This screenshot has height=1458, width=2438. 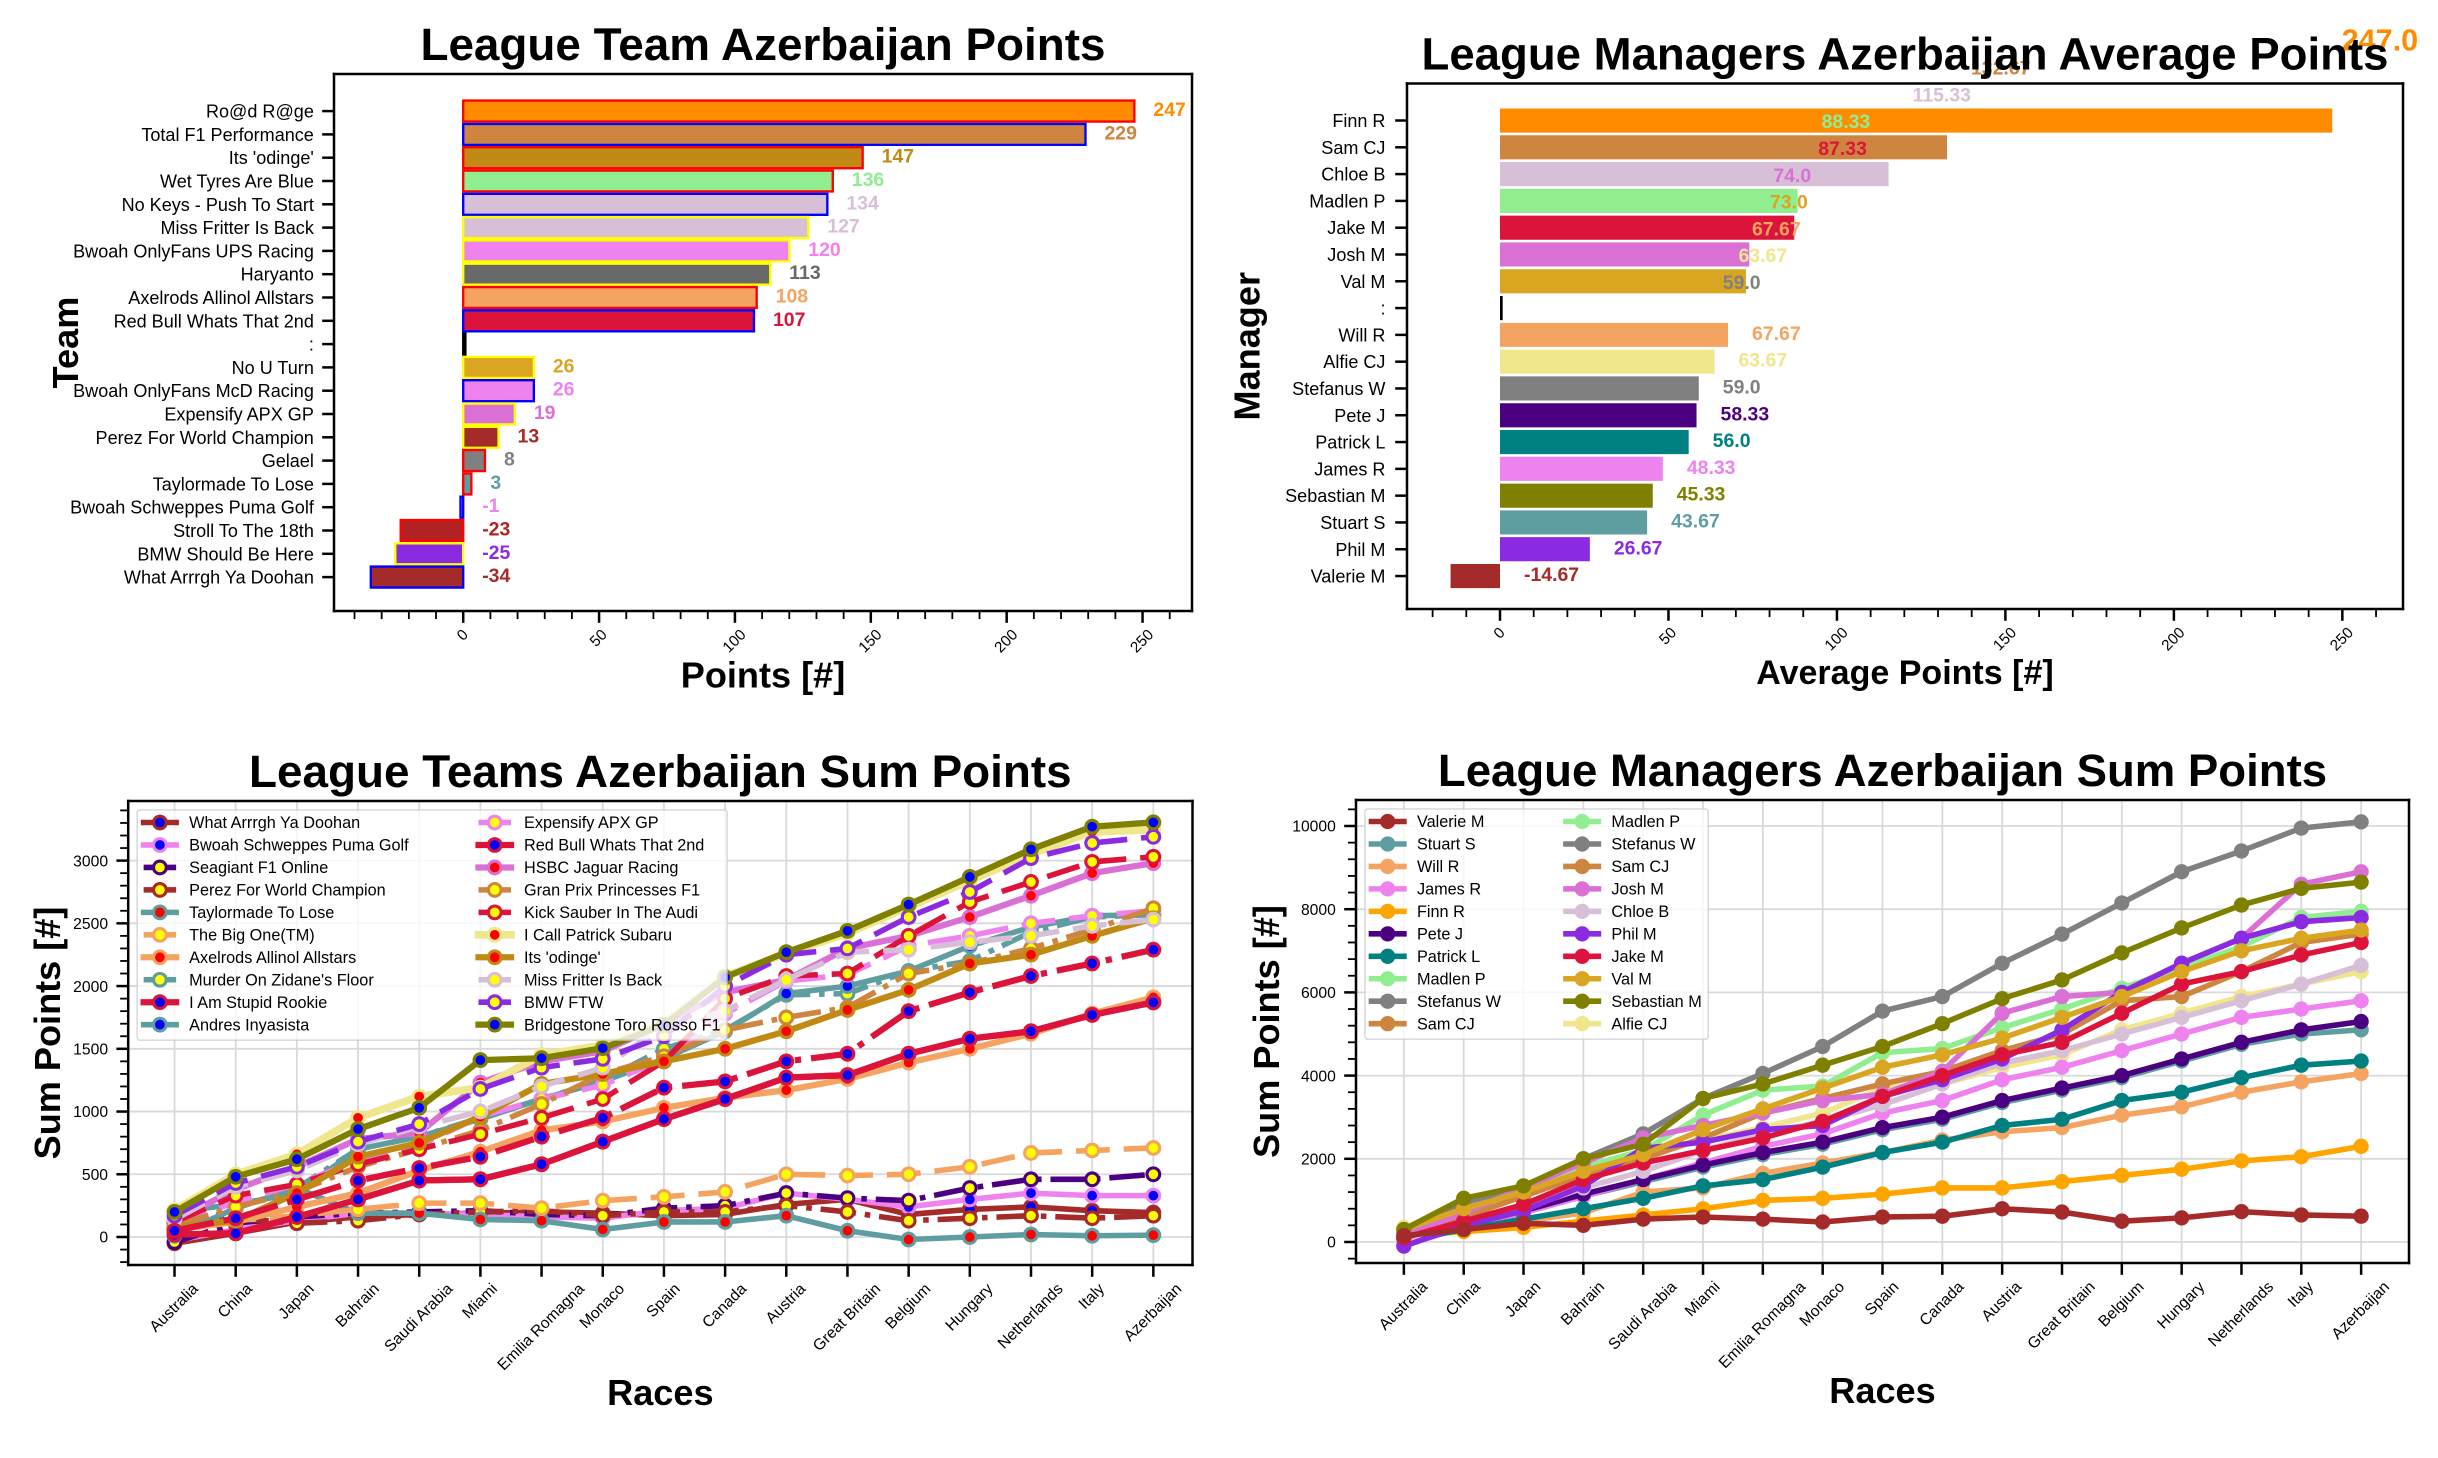 What do you see at coordinates (1640, 867) in the screenshot?
I see `svg-text: Sam CJ` at bounding box center [1640, 867].